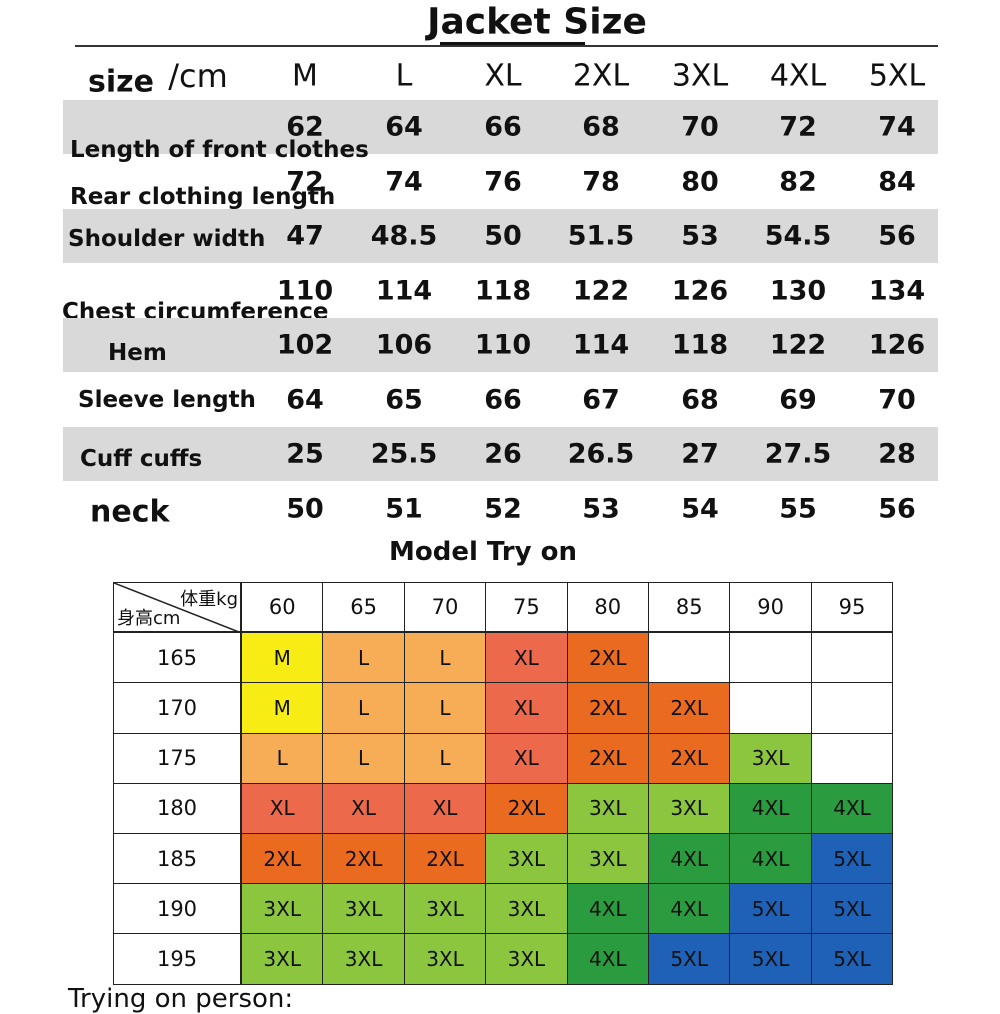 The image size is (1000, 1014). Describe the element at coordinates (282, 658) in the screenshot. I see `size-cell: M` at that location.